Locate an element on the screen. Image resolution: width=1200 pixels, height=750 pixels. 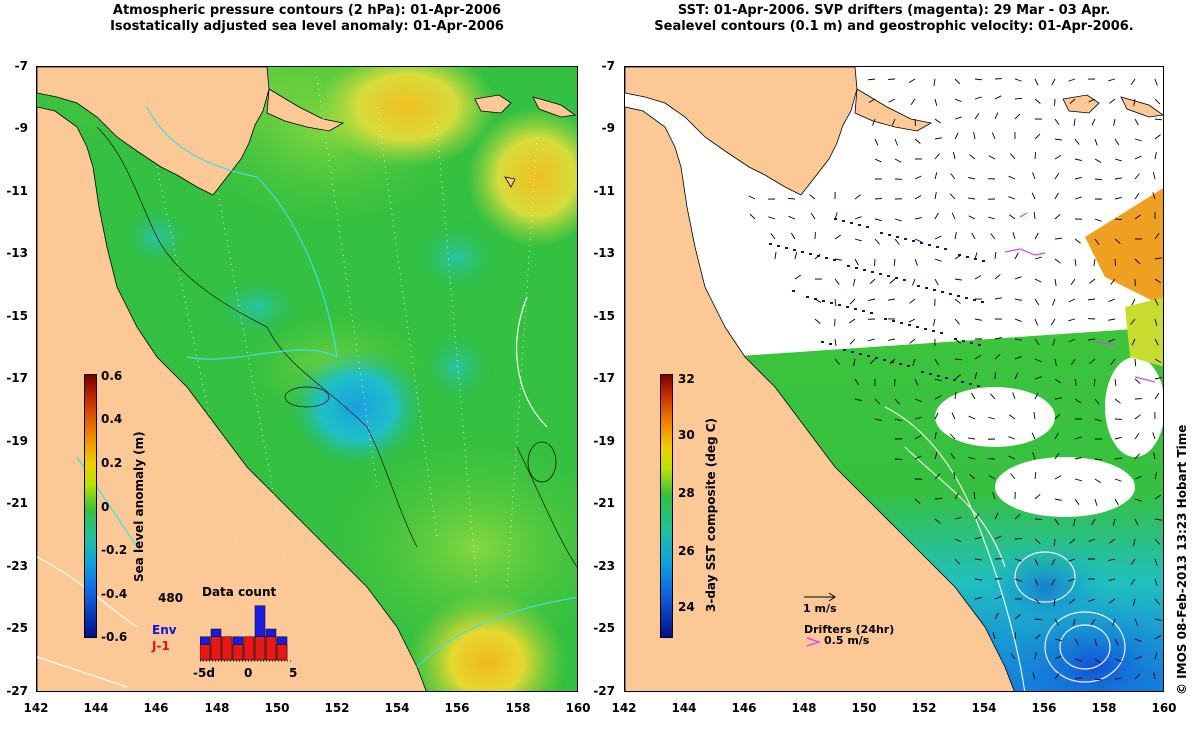
left-ytick-5: -17 is located at coordinates (17, 378).